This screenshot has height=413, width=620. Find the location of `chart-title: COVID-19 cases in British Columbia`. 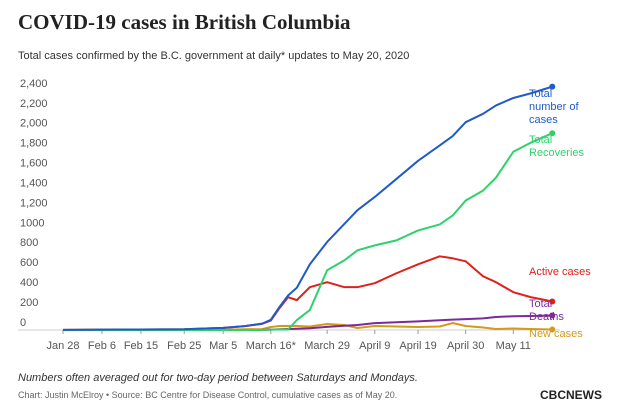

chart-title: COVID-19 cases in British Columbia is located at coordinates (184, 22).